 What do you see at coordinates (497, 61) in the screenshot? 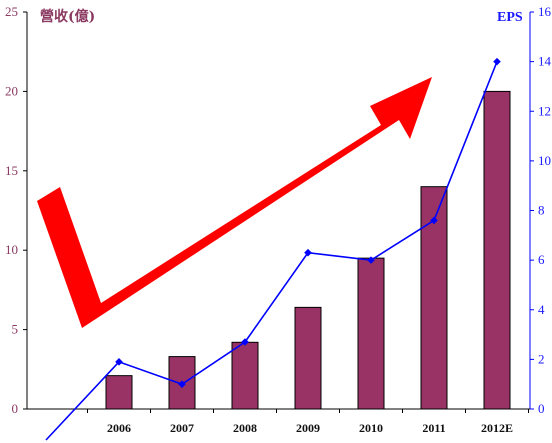
I see `eps-point-2012E` at bounding box center [497, 61].